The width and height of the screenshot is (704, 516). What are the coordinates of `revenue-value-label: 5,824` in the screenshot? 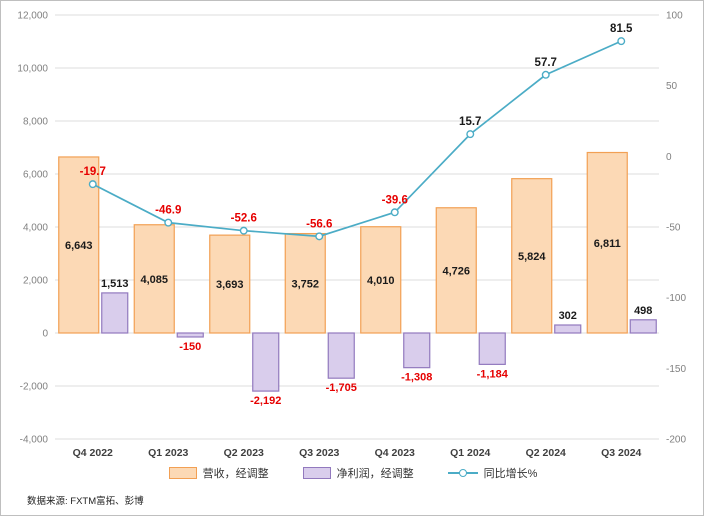 It's located at (532, 257).